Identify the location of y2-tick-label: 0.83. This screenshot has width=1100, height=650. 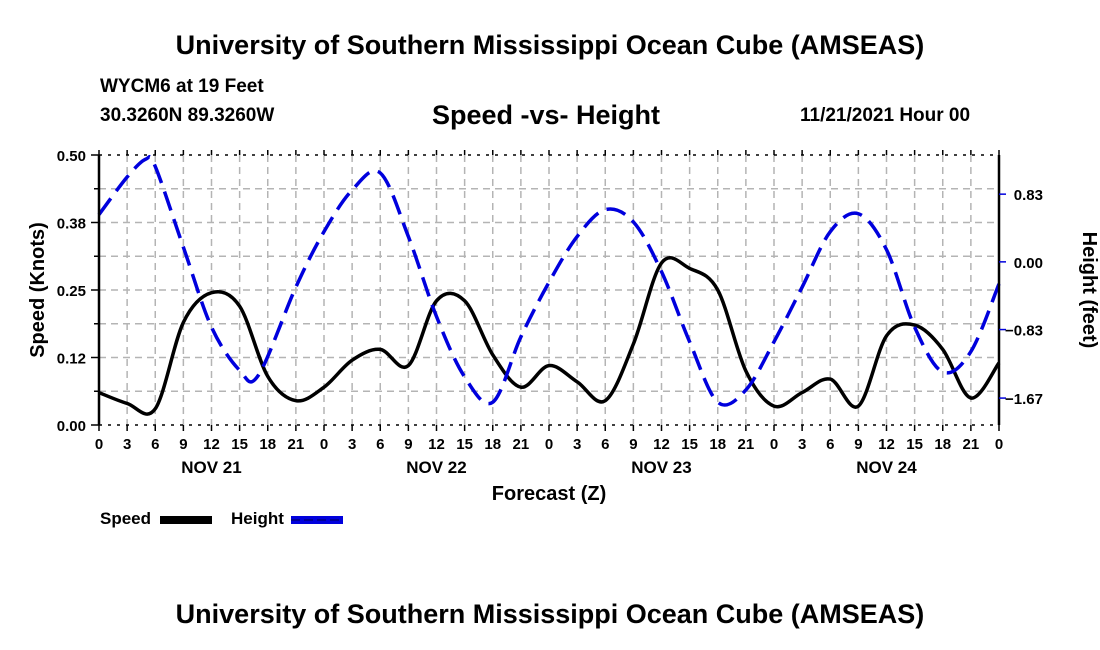
(1028, 195).